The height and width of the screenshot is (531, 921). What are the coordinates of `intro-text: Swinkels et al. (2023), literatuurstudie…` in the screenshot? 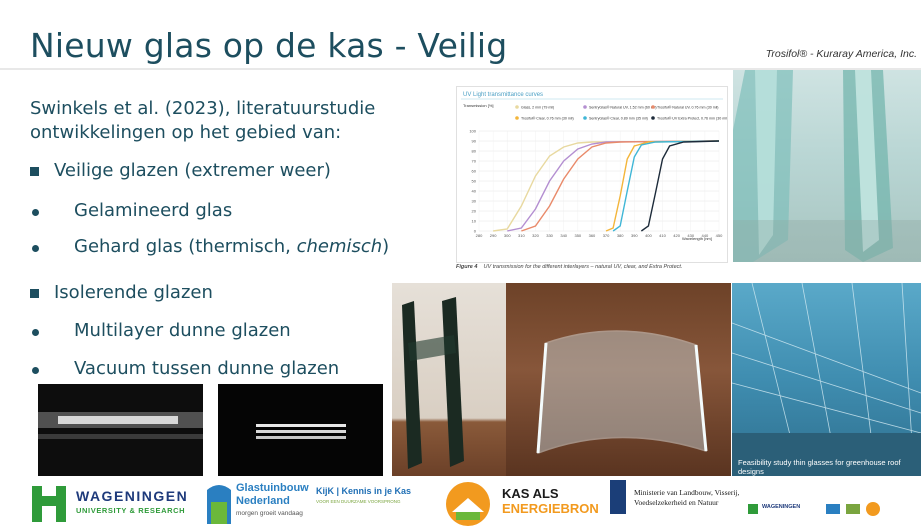 It's located at (203, 120).